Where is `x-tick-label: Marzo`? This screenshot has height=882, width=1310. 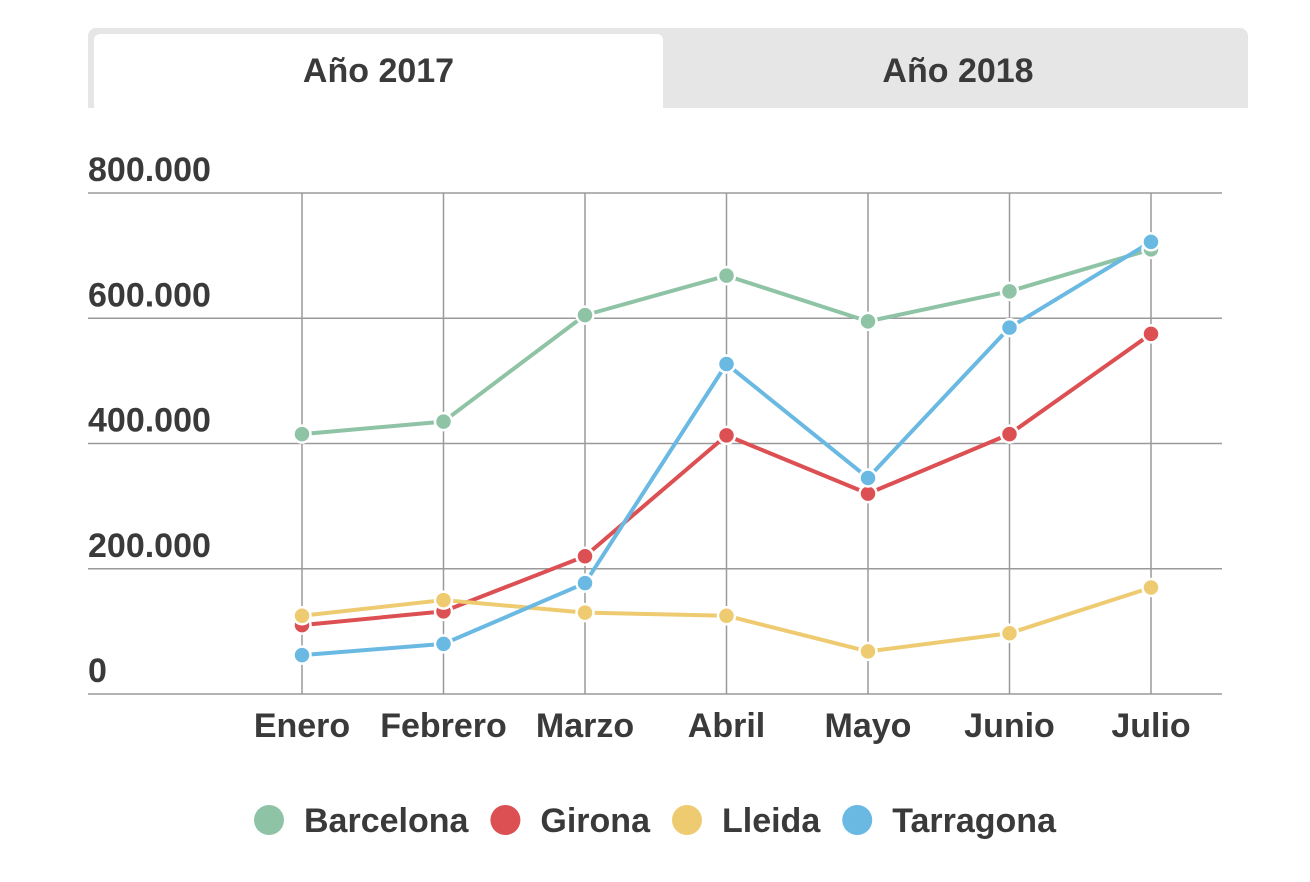 x-tick-label: Marzo is located at coordinates (585, 726).